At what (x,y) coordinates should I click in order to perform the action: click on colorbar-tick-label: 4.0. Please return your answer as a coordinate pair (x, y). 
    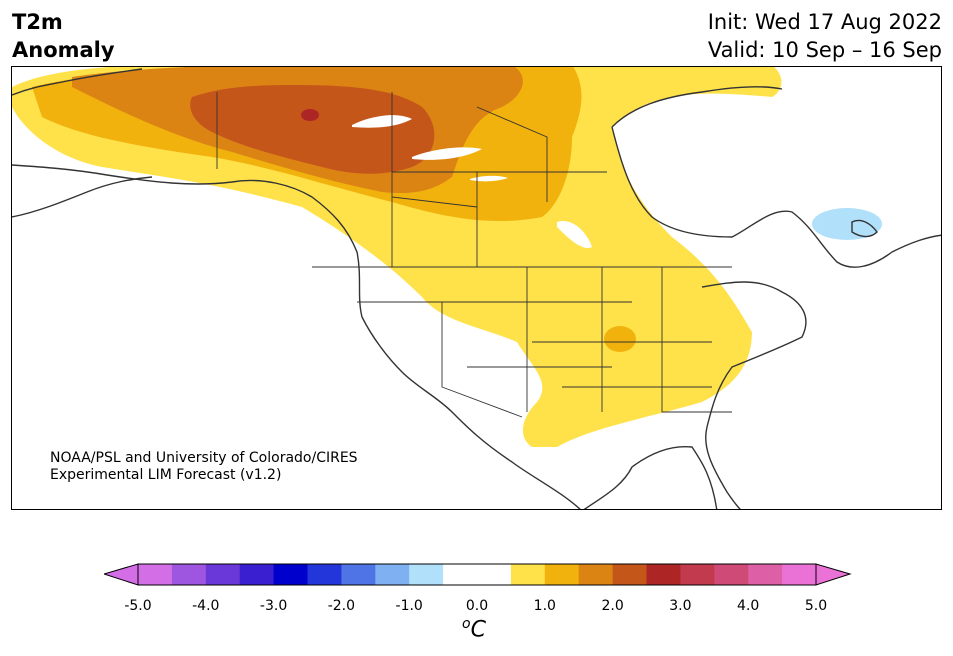
    Looking at the image, I should click on (748, 606).